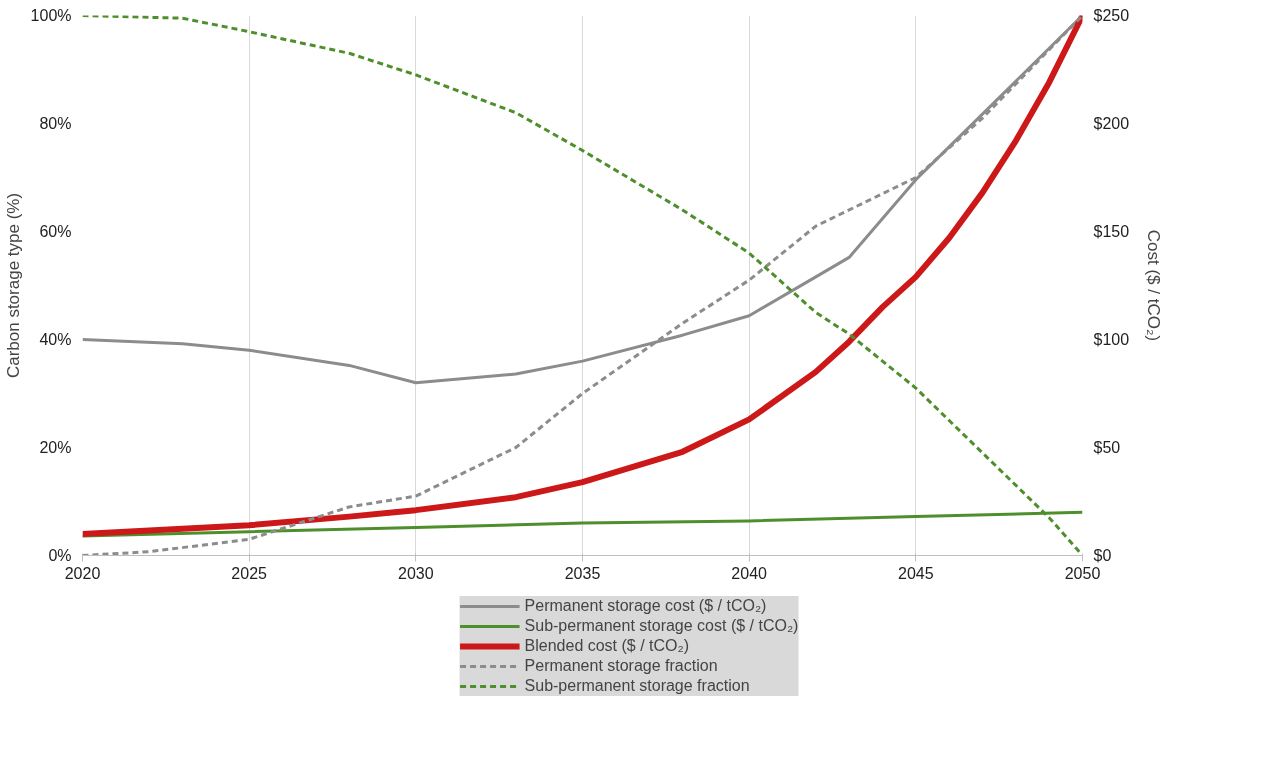 Image resolution: width=1267 pixels, height=769 pixels. Describe the element at coordinates (621, 666) in the screenshot. I see `legend-label: Permanent storage fraction` at that location.